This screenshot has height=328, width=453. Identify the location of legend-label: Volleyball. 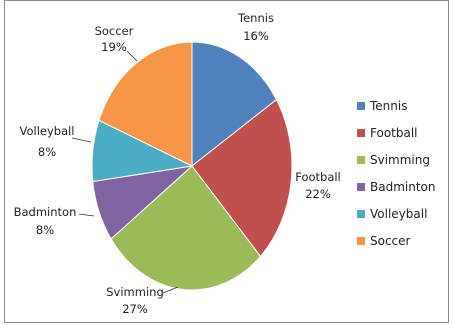
(399, 213).